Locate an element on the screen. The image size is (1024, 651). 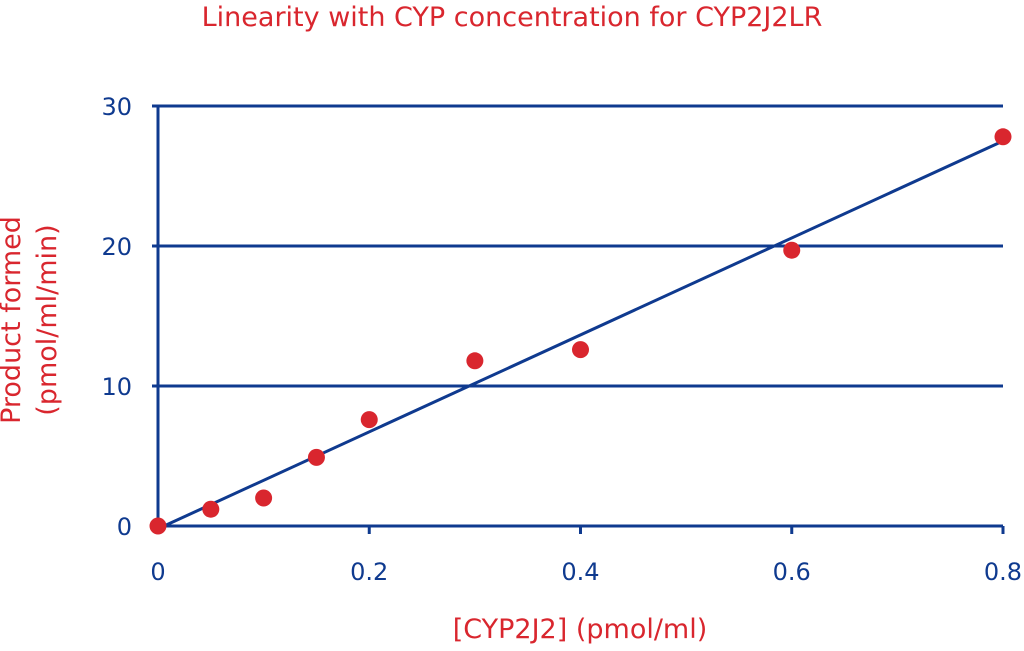
x-tick-label-1: 0.2 is located at coordinates (369, 572).